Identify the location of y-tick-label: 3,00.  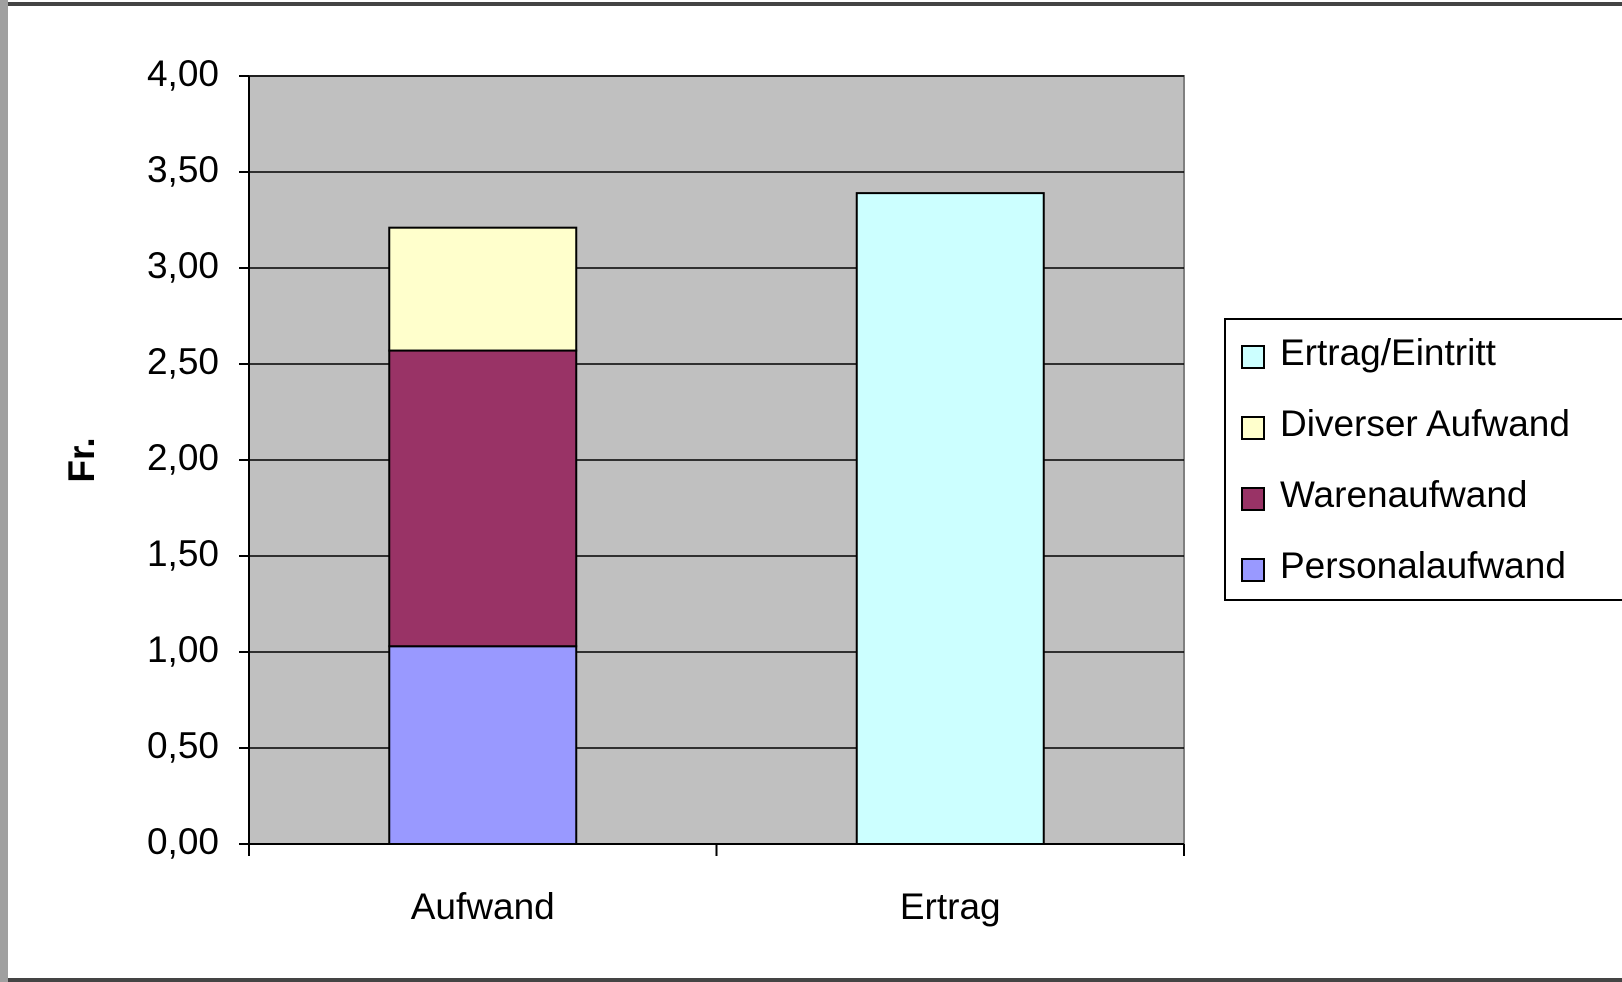
(183, 265).